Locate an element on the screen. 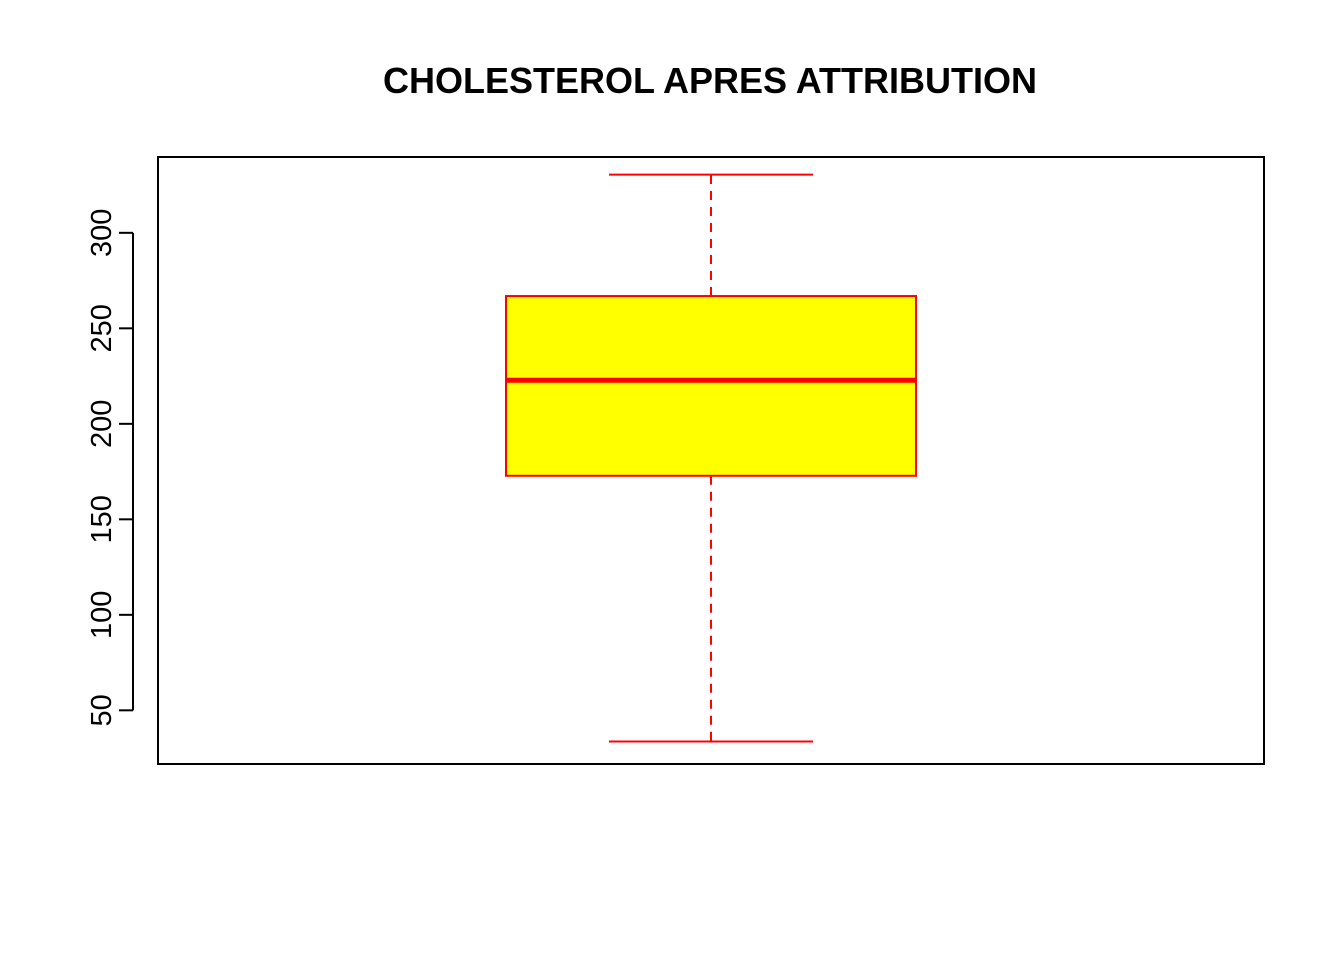 The width and height of the screenshot is (1344, 960). y-axis: 50 100 150 200 250 300 is located at coordinates (110, 467).